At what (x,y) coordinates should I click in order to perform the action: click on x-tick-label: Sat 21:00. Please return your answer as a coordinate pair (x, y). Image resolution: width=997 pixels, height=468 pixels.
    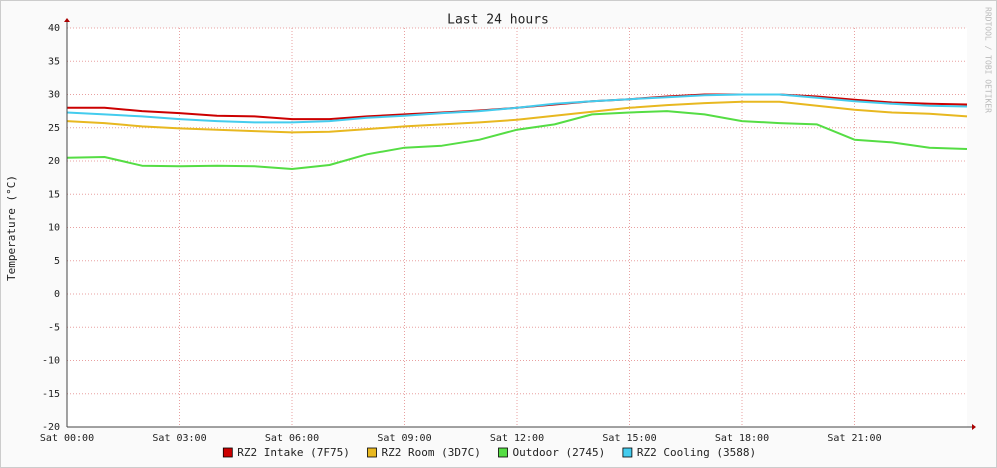
    Looking at the image, I should click on (854, 438).